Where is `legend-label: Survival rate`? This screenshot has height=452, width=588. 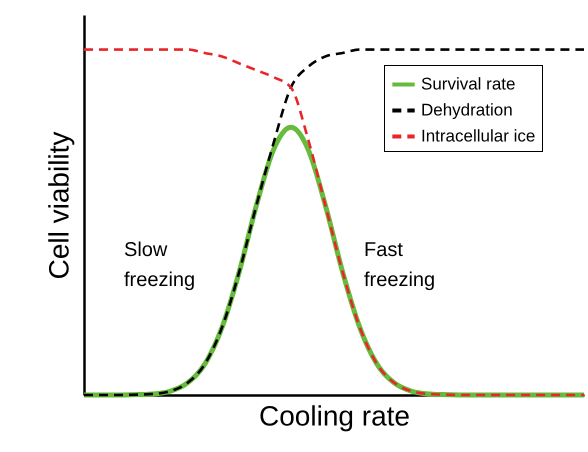 legend-label: Survival rate is located at coordinates (468, 84).